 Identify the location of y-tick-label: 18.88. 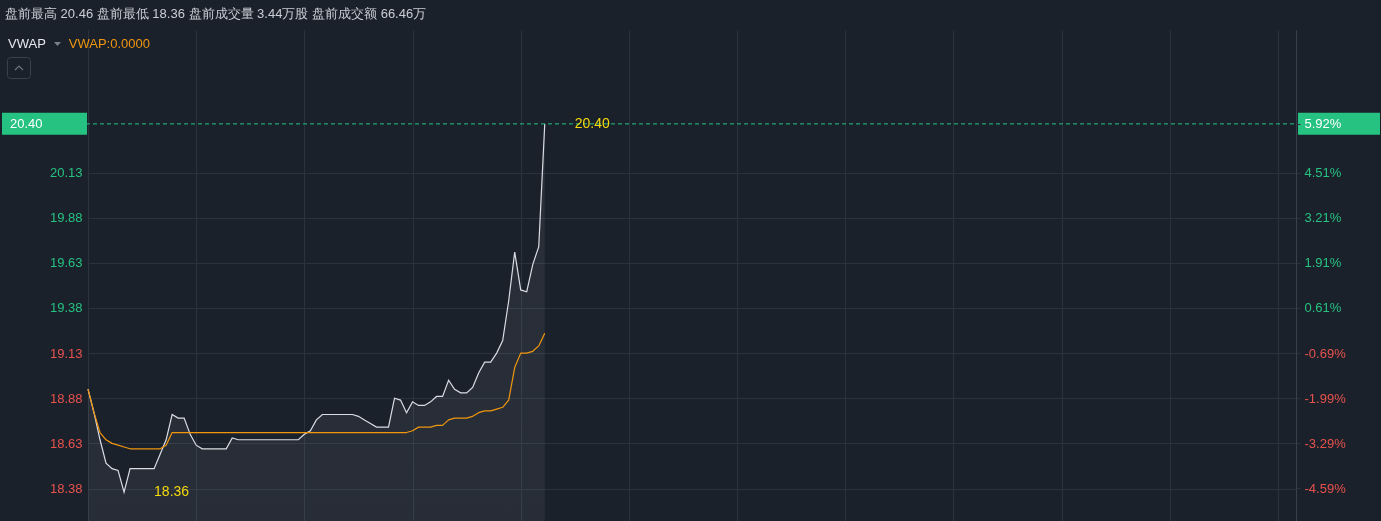
(66, 398).